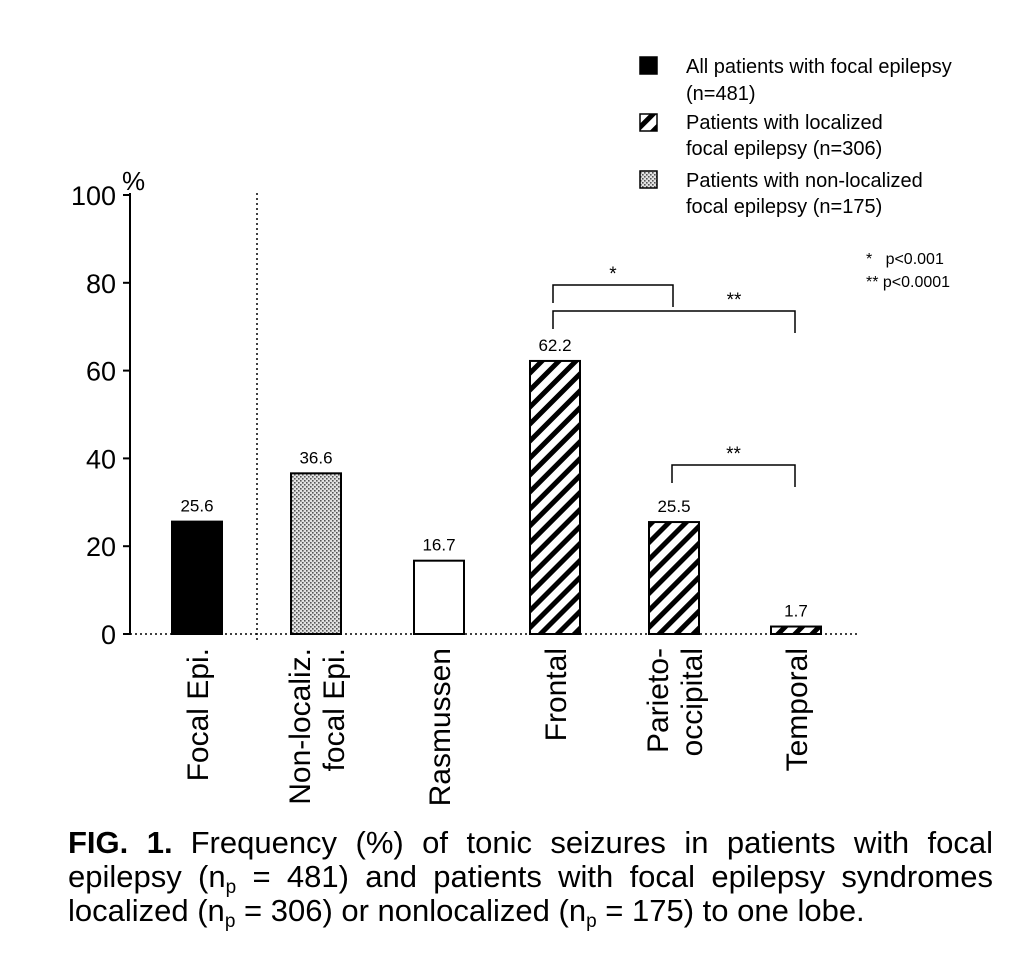  What do you see at coordinates (648, 65) in the screenshot?
I see `legend-swatch-solid` at bounding box center [648, 65].